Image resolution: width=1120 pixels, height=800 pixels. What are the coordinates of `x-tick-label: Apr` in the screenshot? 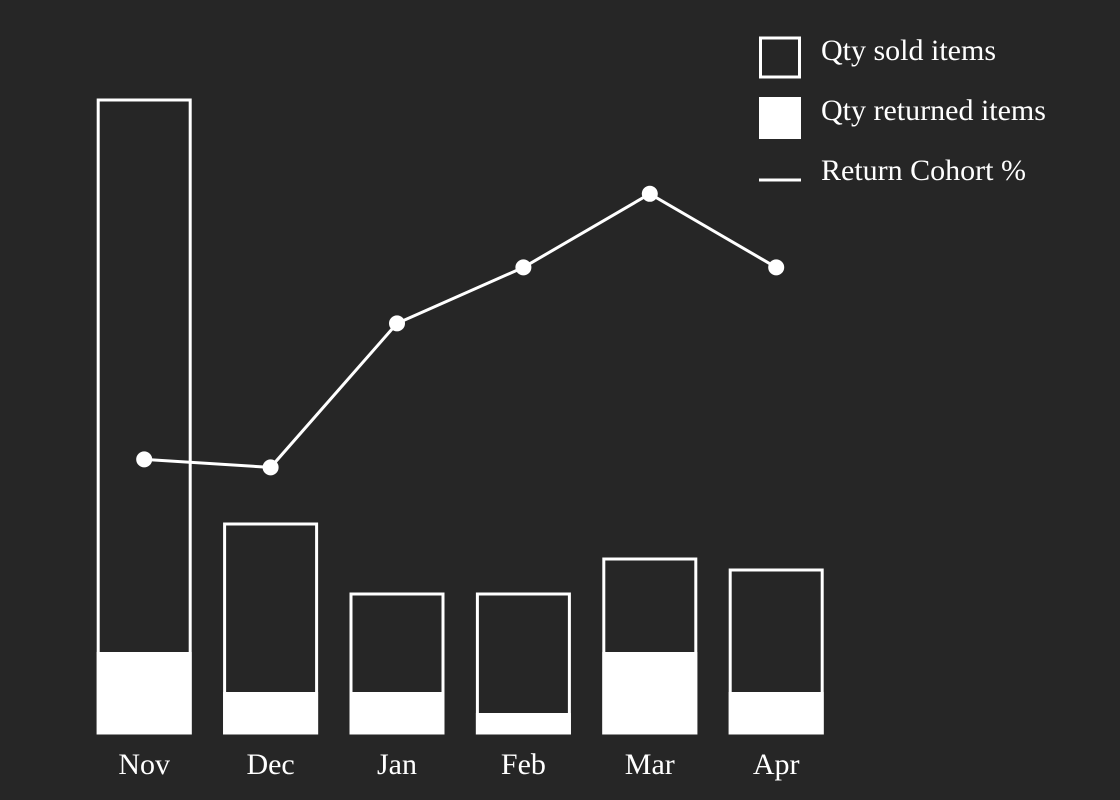 It's located at (776, 764).